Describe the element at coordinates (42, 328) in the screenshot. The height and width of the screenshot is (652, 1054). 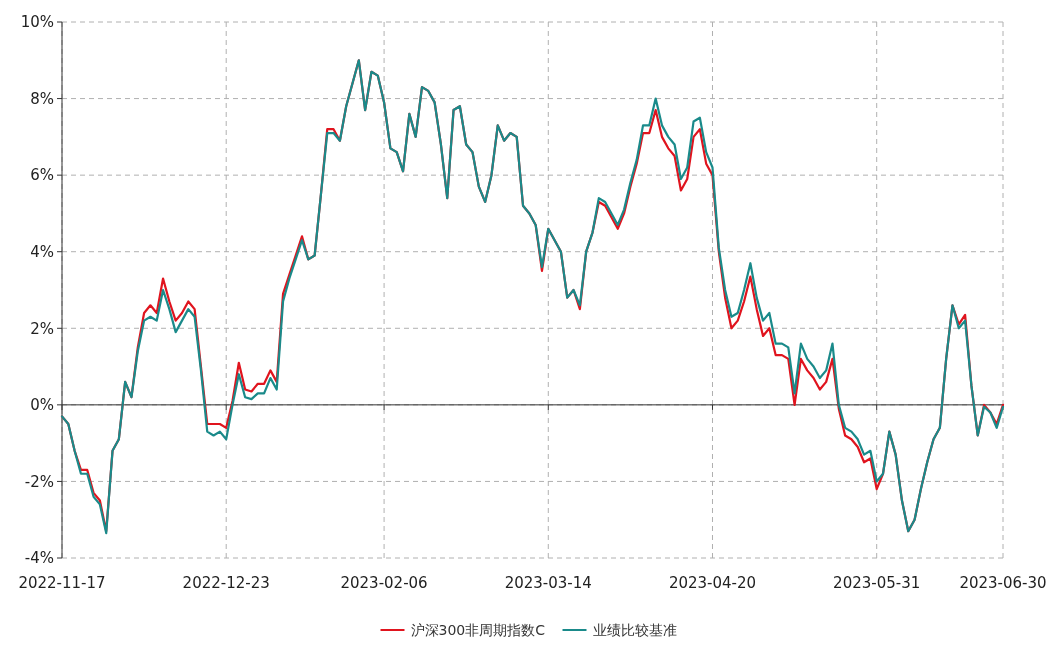
I see `y-tick-label: 2%` at that location.